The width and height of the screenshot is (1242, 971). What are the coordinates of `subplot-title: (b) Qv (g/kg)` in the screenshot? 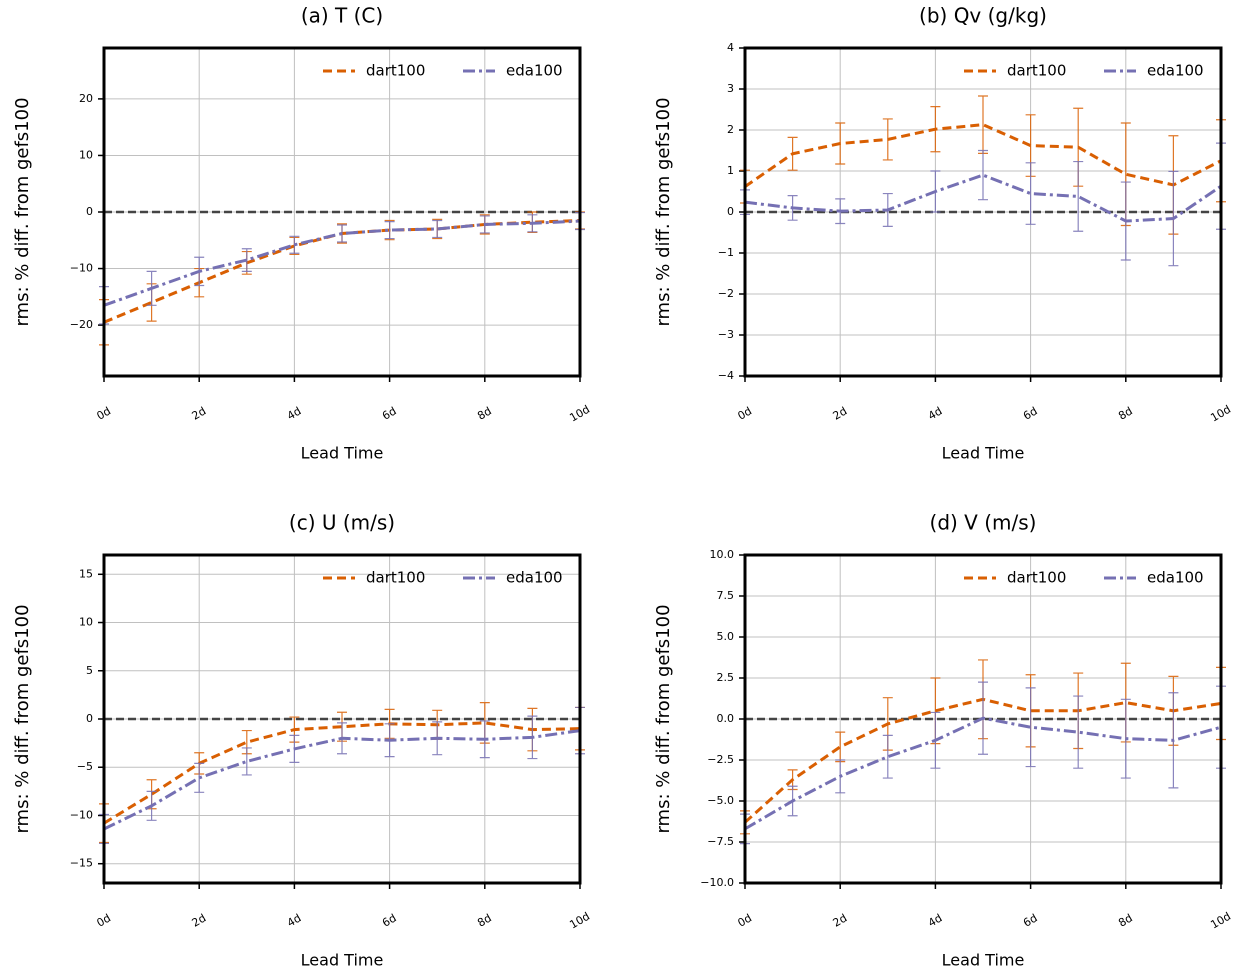 It's located at (983, 16).